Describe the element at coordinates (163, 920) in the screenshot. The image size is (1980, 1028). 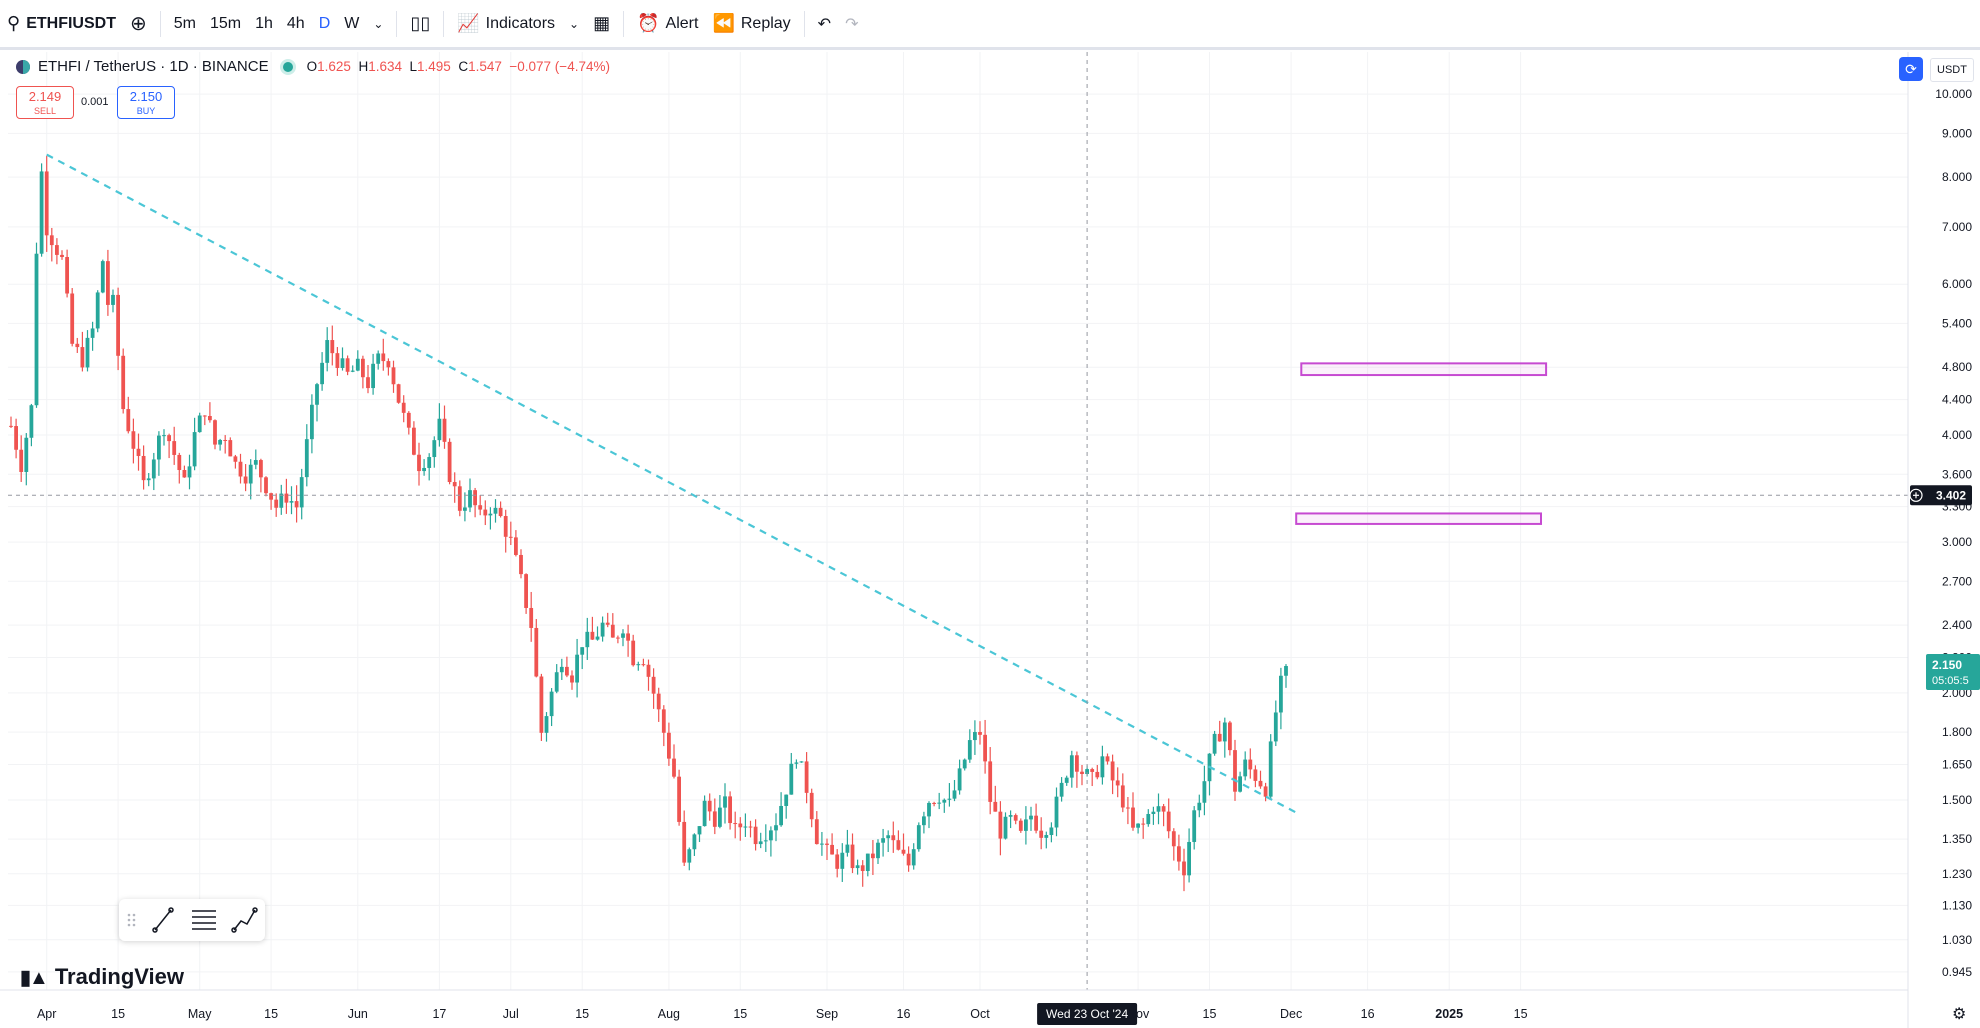
I see `trendline-tool-icon` at that location.